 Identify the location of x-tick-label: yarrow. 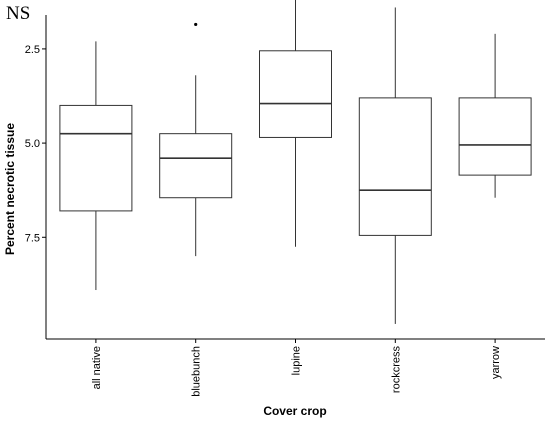
(496, 362).